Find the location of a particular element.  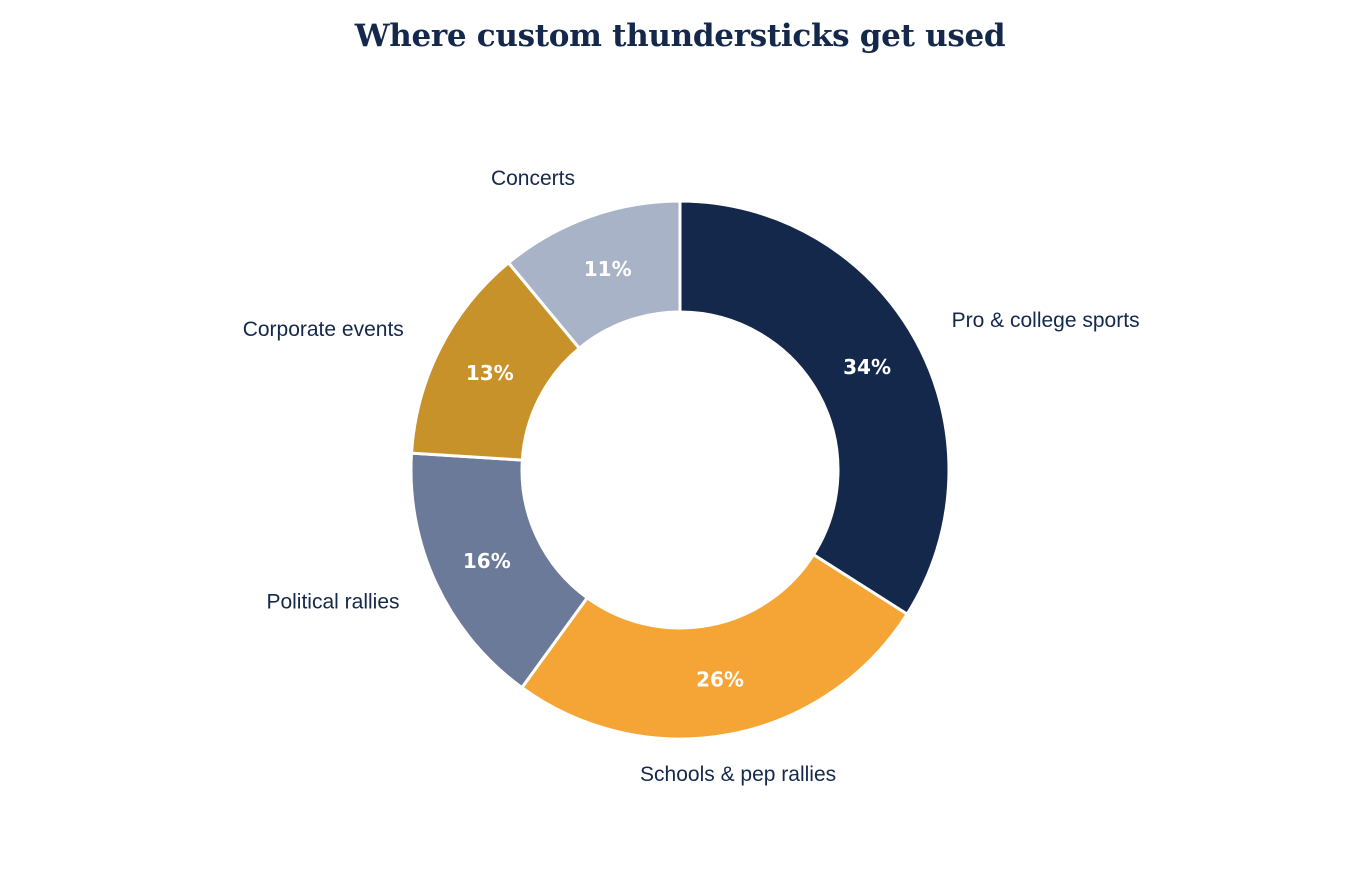

slice-pro-and-college-sports is located at coordinates (814, 407).